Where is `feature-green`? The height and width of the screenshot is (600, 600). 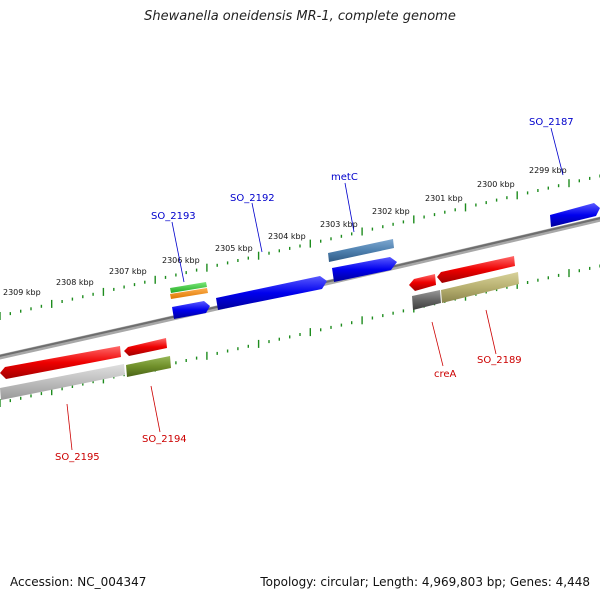 feature-green is located at coordinates (188, 287).